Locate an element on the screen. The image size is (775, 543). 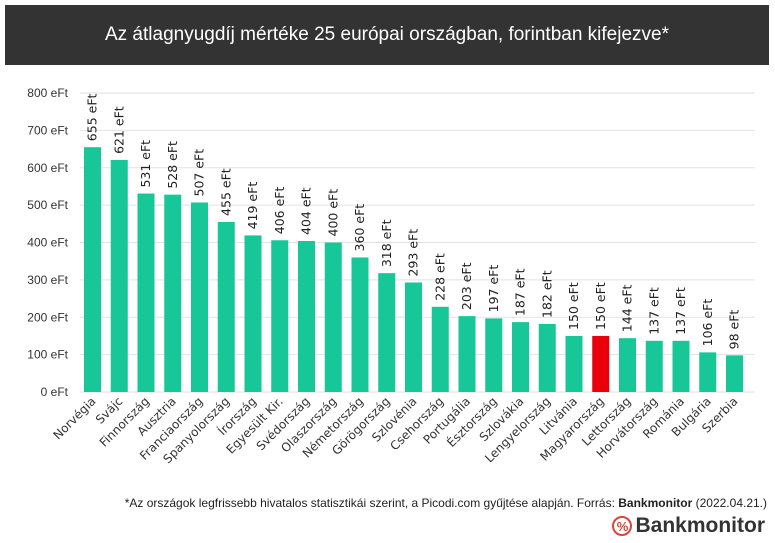
data-label: 106 eFt is located at coordinates (707, 323).